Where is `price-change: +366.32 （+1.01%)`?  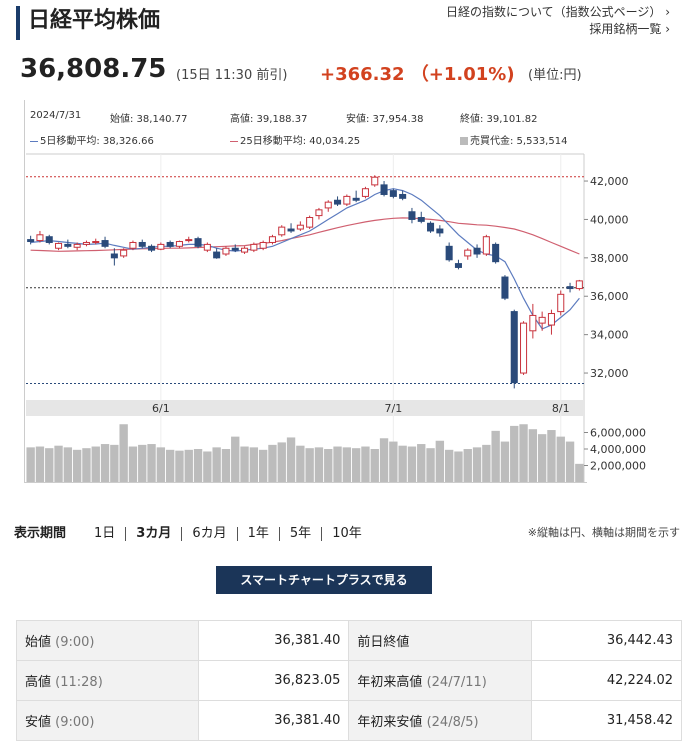
price-change: +366.32 （+1.01%) is located at coordinates (417, 74).